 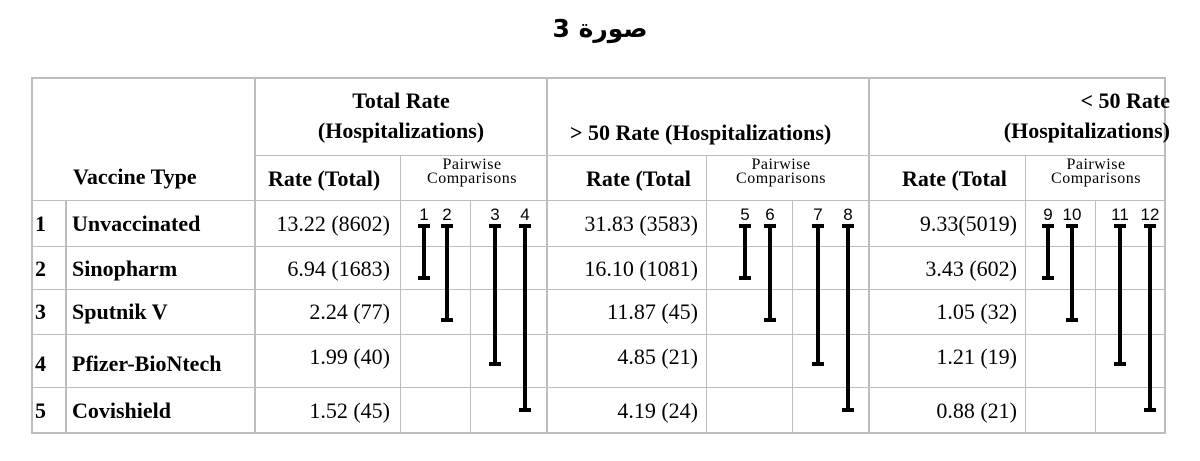 What do you see at coordinates (971, 268) in the screenshot?
I see `rate-under50: 3.43 (602)` at bounding box center [971, 268].